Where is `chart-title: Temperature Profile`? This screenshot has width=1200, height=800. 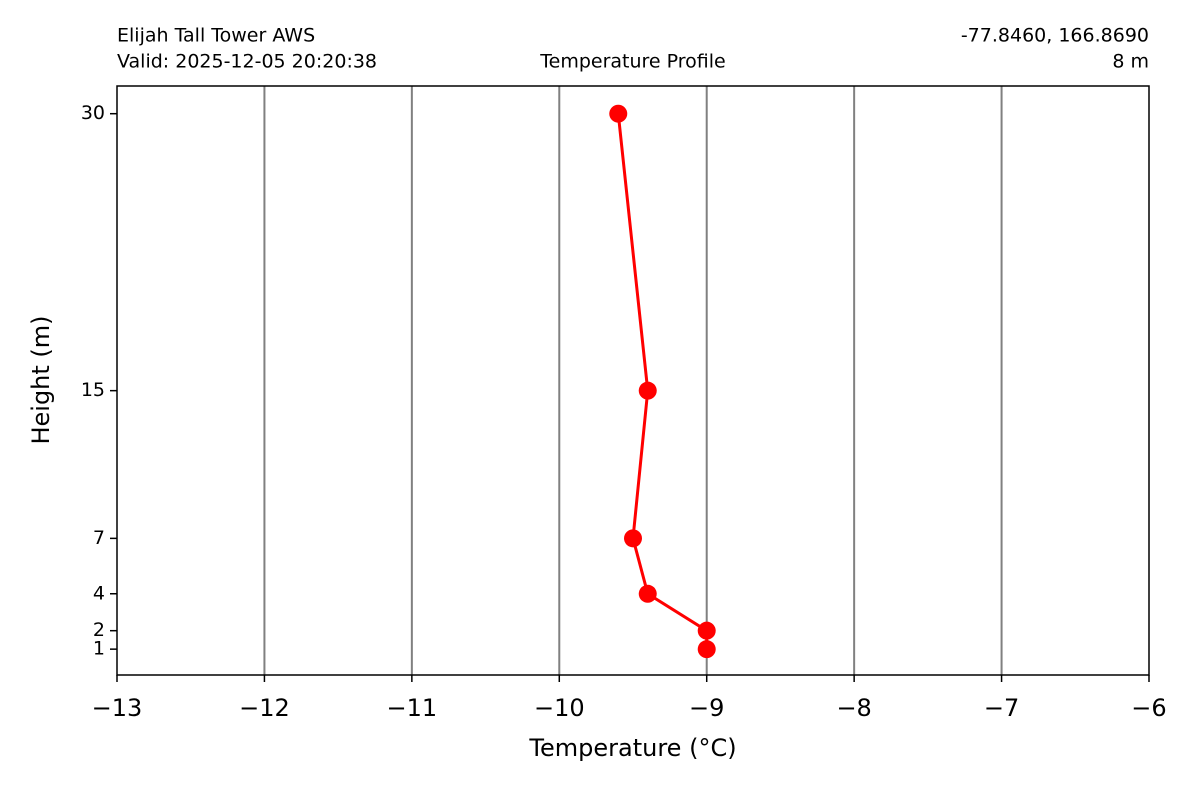 chart-title: Temperature Profile is located at coordinates (632, 62).